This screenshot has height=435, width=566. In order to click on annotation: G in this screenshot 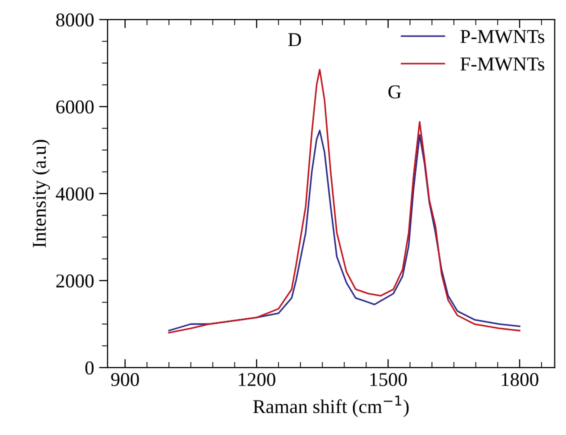, I will do `click(395, 91)`.